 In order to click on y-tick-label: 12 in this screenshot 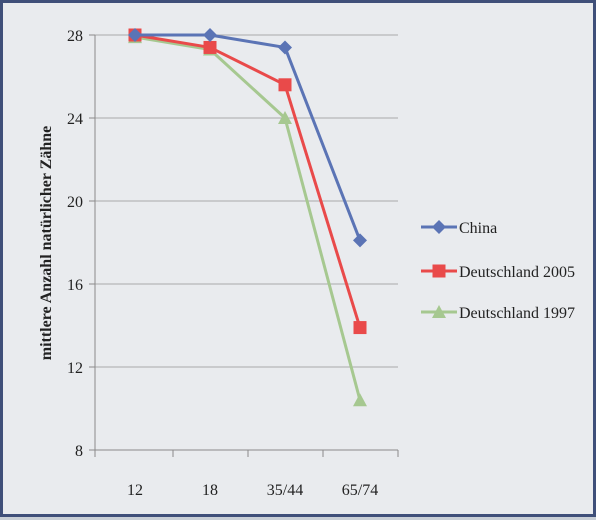, I will do `click(75, 368)`.